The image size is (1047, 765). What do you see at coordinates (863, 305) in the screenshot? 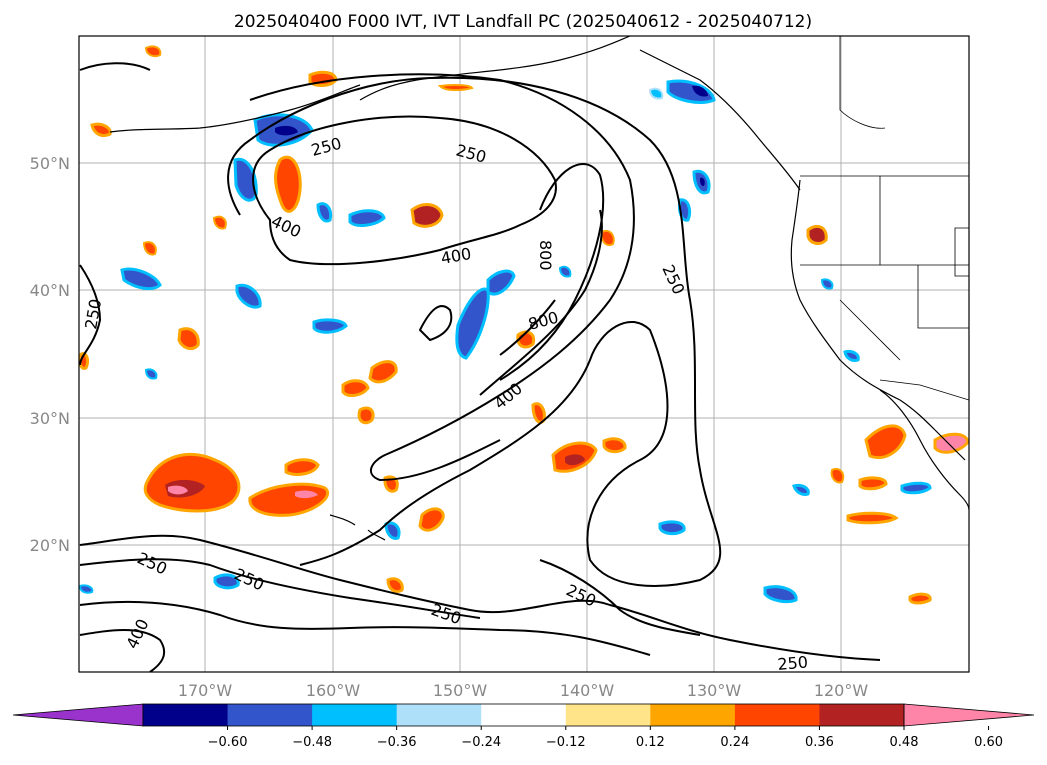
I see `us-west-coast` at bounding box center [863, 305].